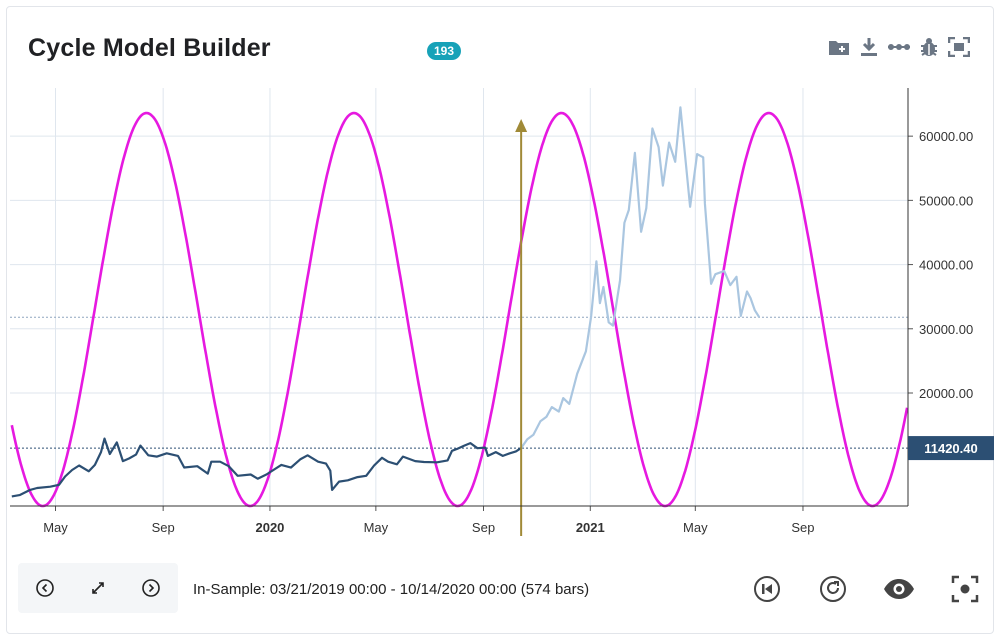  What do you see at coordinates (444, 51) in the screenshot?
I see `count-badge: 193` at bounding box center [444, 51].